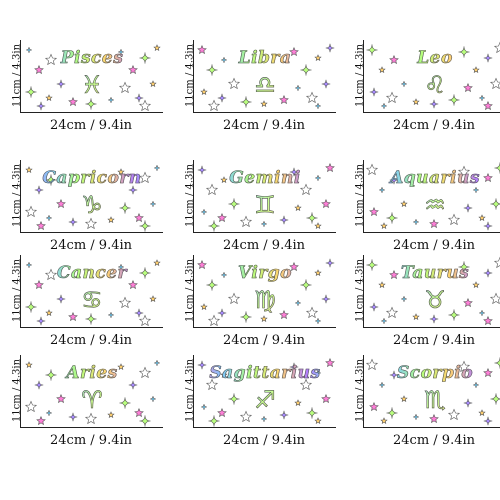 Image resolution: width=500 pixels, height=500 pixels. What do you see at coordinates (92, 58) in the screenshot?
I see `zodiac-sign-name: Pisces` at bounding box center [92, 58].